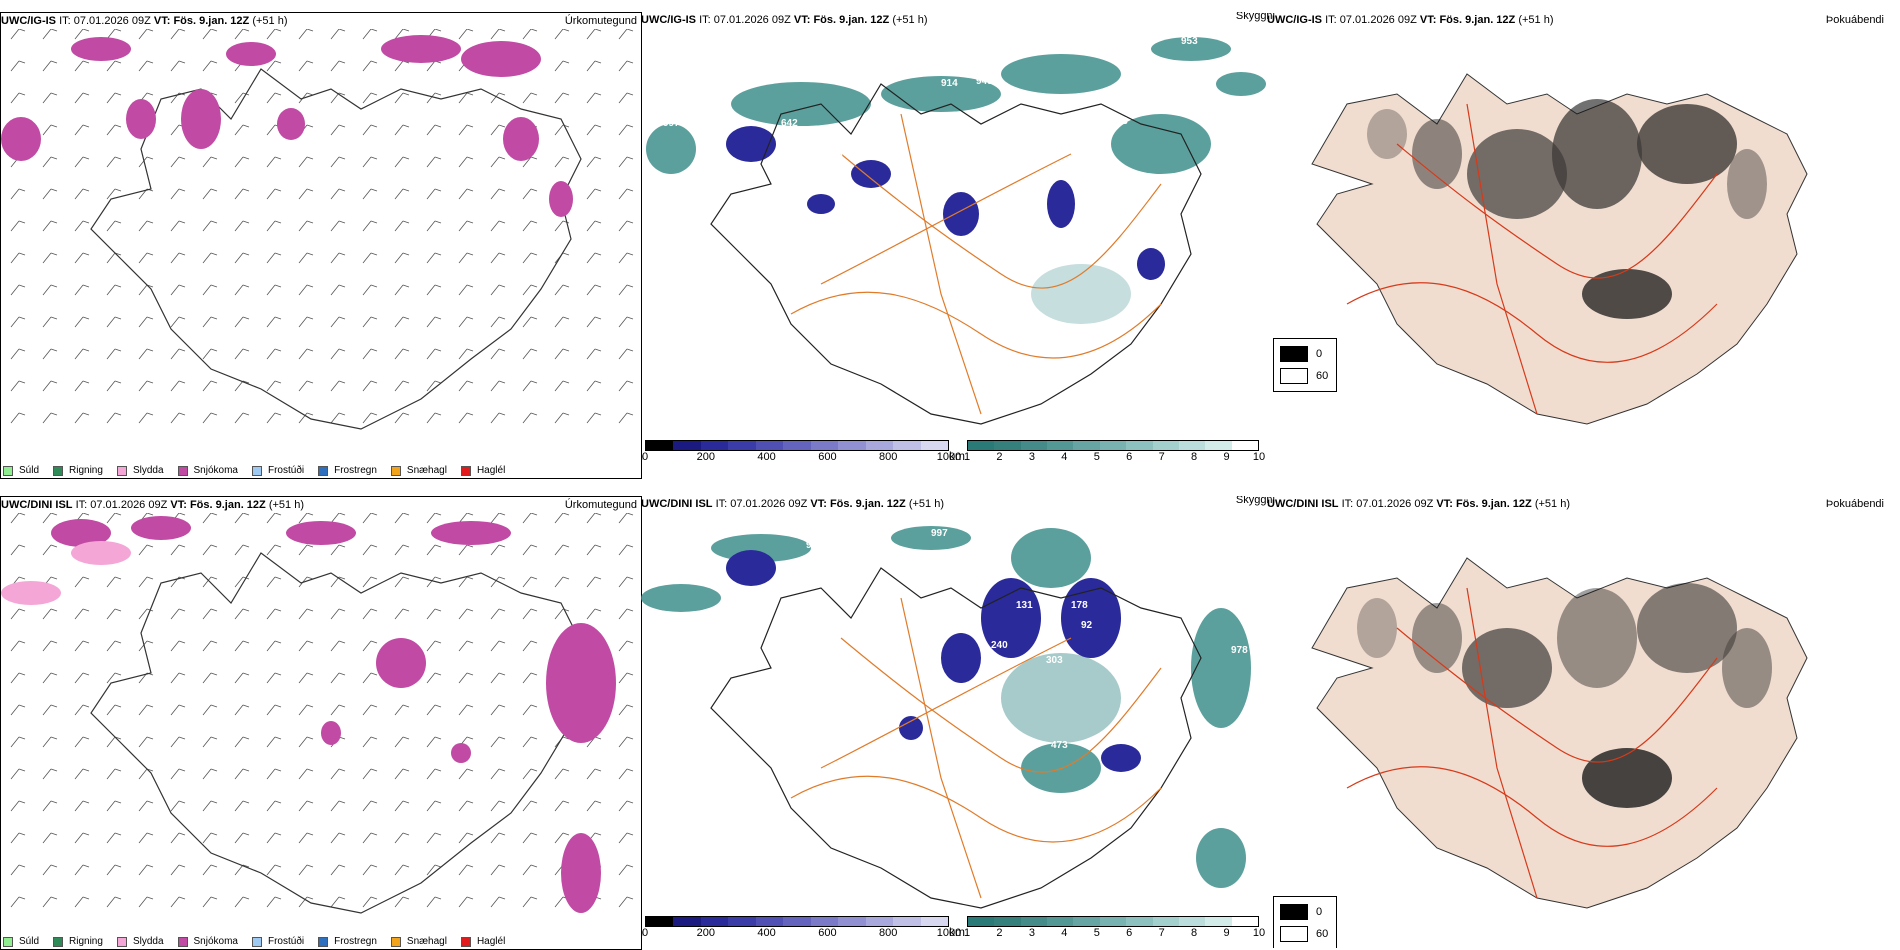 Image resolution: width=1900 pixels, height=950 pixels. What do you see at coordinates (797, 445) in the screenshot?
I see `altitude-colorbar-bar` at bounding box center [797, 445].